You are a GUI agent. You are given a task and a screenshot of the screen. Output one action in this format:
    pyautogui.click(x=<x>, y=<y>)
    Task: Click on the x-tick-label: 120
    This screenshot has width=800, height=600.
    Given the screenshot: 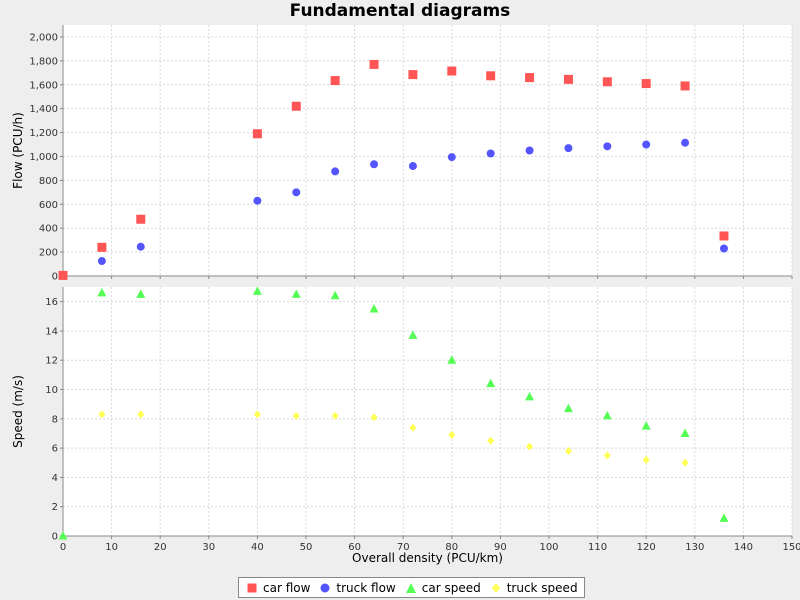 What is the action you would take?
    pyautogui.click(x=646, y=547)
    